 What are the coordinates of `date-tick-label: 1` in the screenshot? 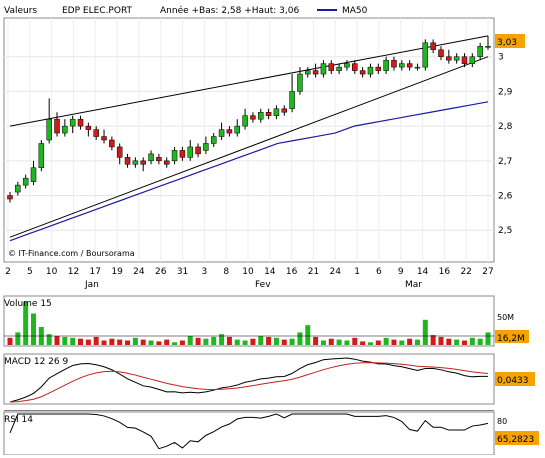 It's located at (357, 272).